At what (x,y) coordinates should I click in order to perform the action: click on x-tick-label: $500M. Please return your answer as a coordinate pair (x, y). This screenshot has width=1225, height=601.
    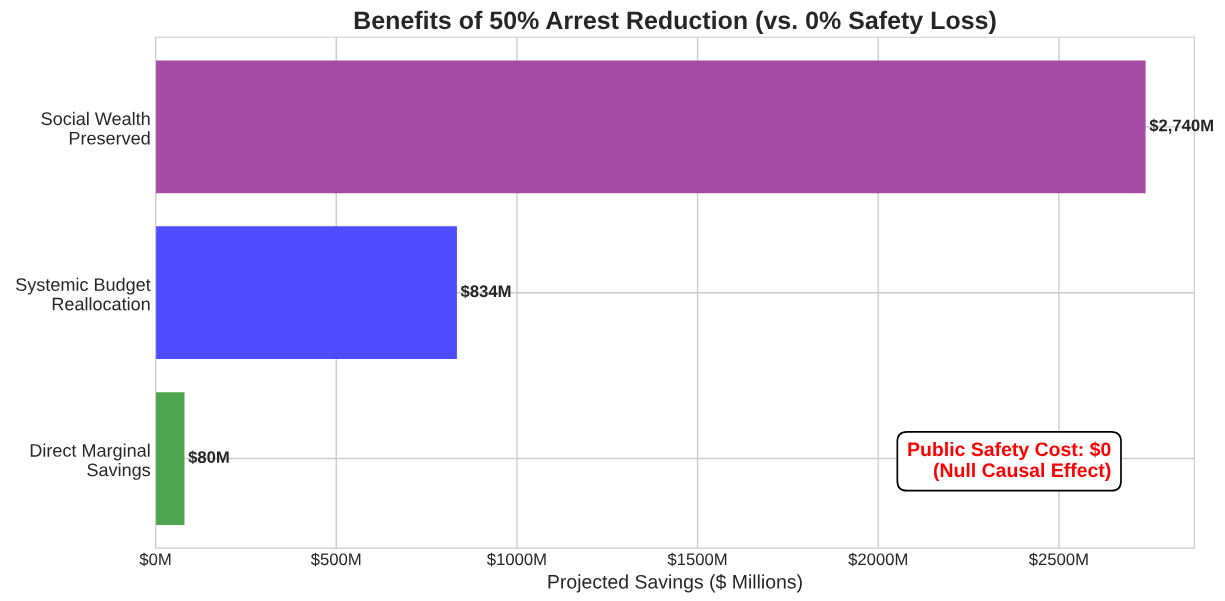
    Looking at the image, I should click on (335, 559).